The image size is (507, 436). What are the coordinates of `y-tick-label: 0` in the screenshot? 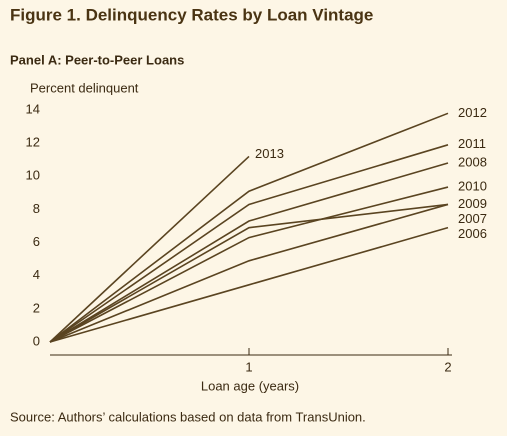 It's located at (36, 340).